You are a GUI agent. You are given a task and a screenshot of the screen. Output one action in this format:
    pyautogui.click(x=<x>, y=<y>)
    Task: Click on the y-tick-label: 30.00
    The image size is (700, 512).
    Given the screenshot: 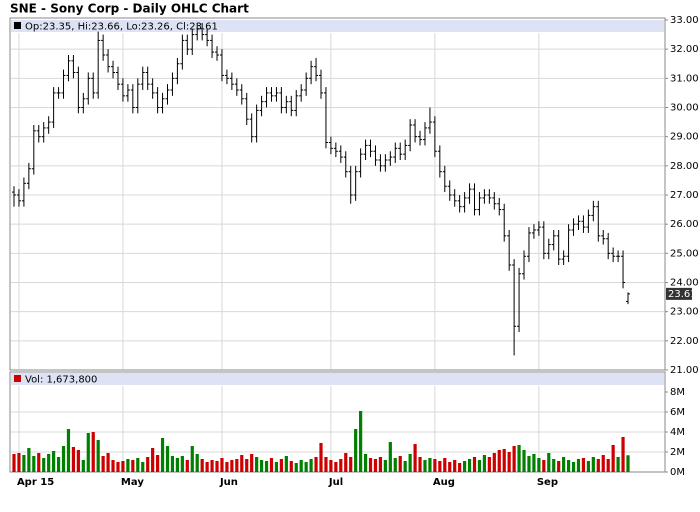 What is the action you would take?
    pyautogui.click(x=684, y=108)
    